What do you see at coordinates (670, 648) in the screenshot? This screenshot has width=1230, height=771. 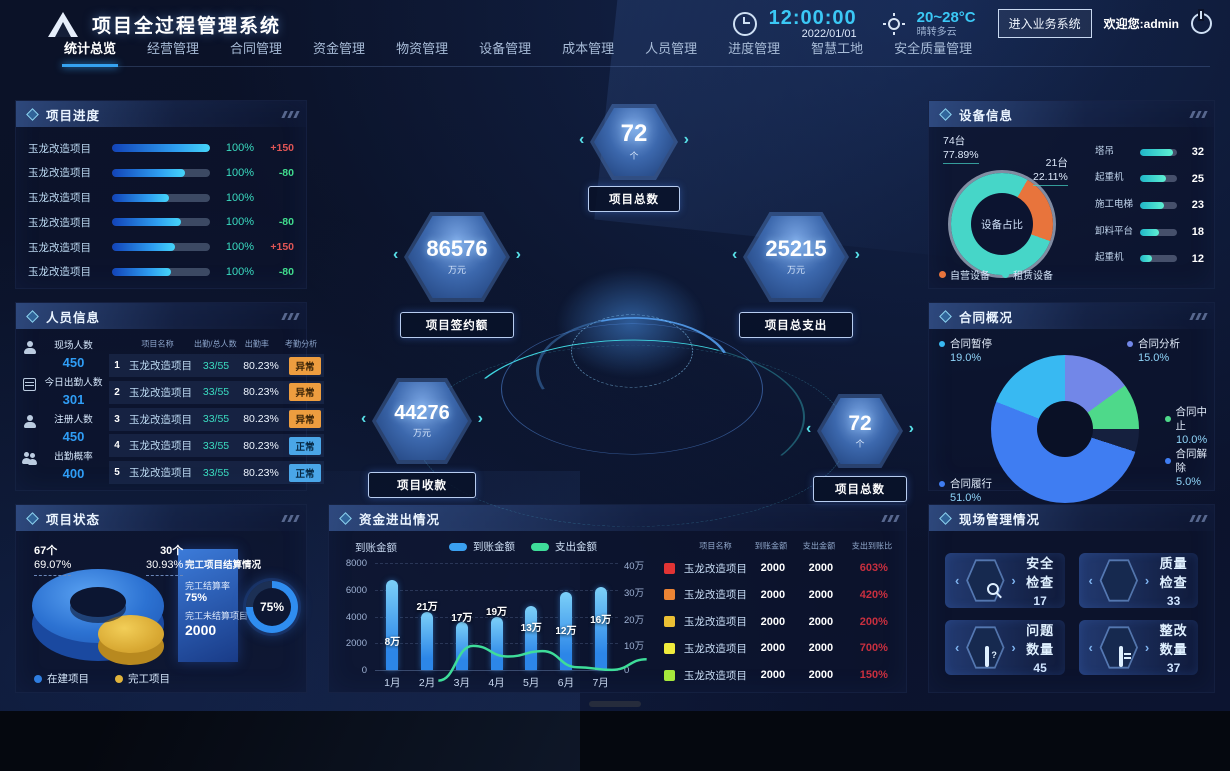 I see `row-color-chip` at bounding box center [670, 648].